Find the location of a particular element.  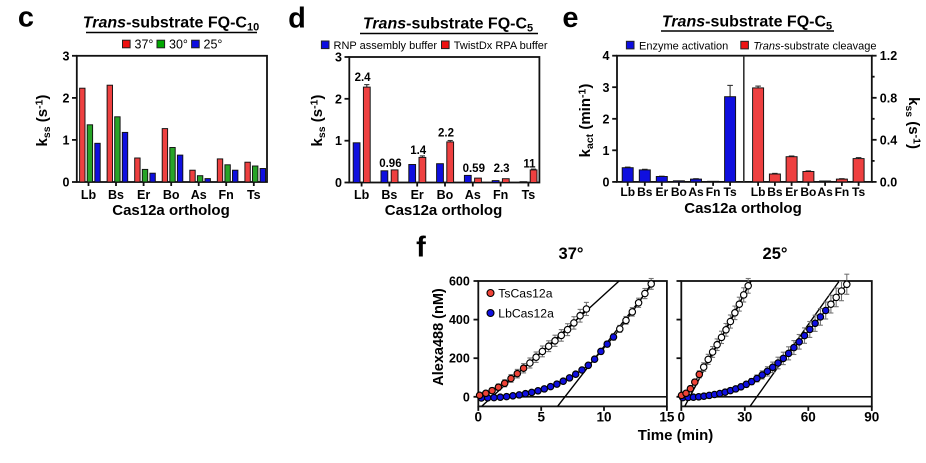

svg-text: 2.3 is located at coordinates (502, 169).